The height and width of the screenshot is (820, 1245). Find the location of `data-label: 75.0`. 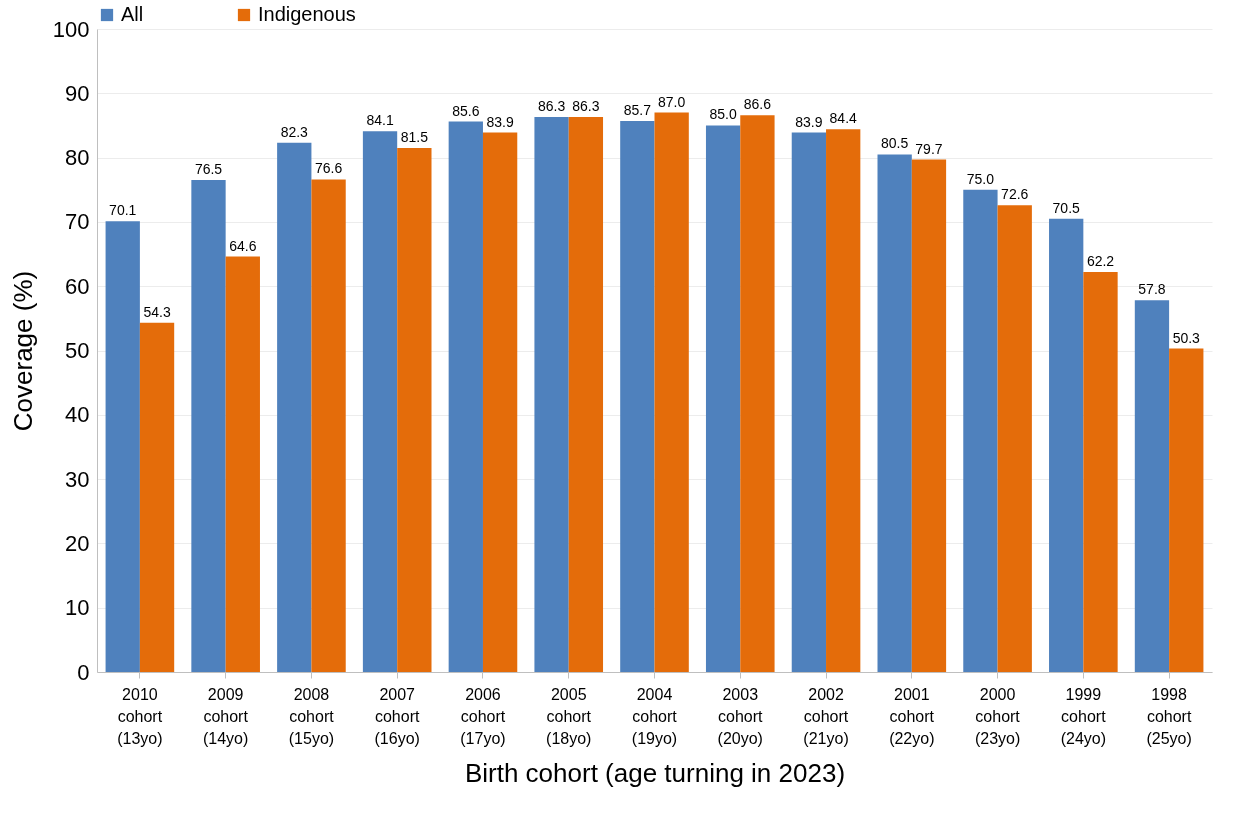

data-label: 75.0 is located at coordinates (980, 178).